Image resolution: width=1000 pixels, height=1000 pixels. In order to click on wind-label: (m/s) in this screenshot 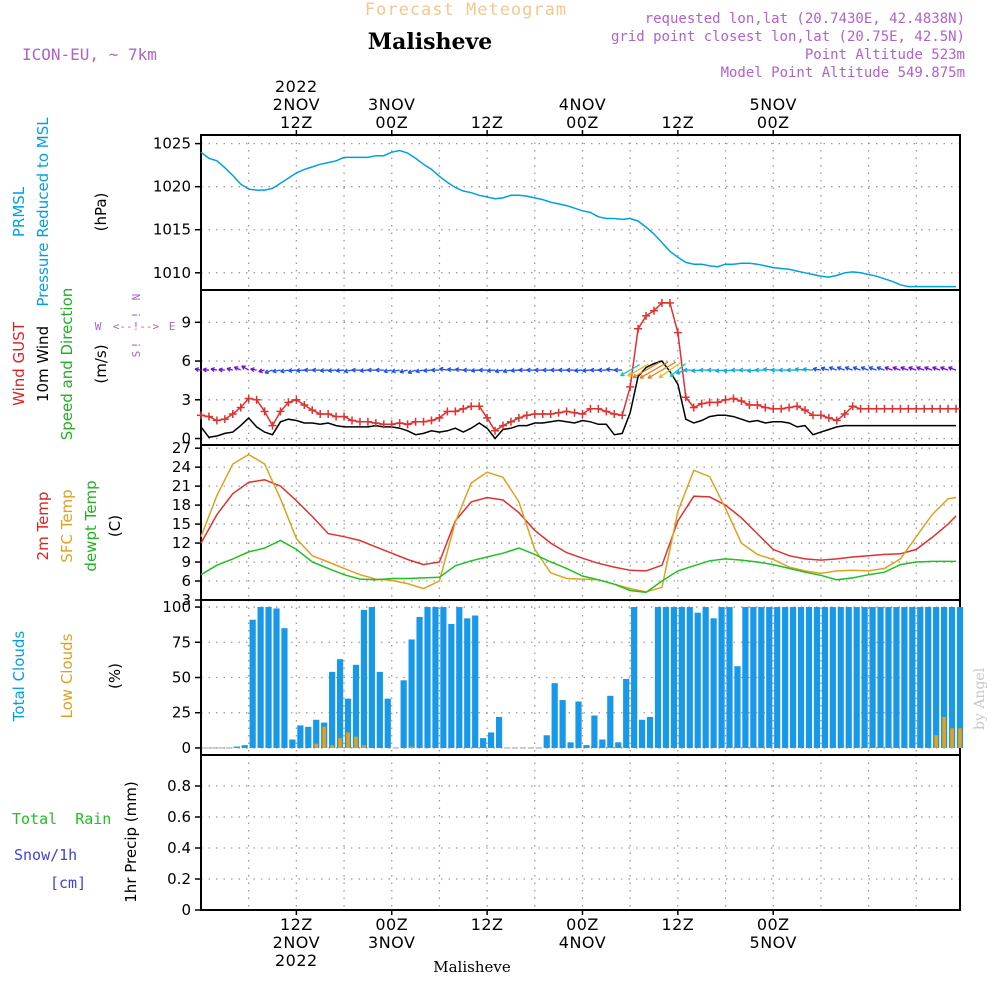, I will do `click(101, 363)`.